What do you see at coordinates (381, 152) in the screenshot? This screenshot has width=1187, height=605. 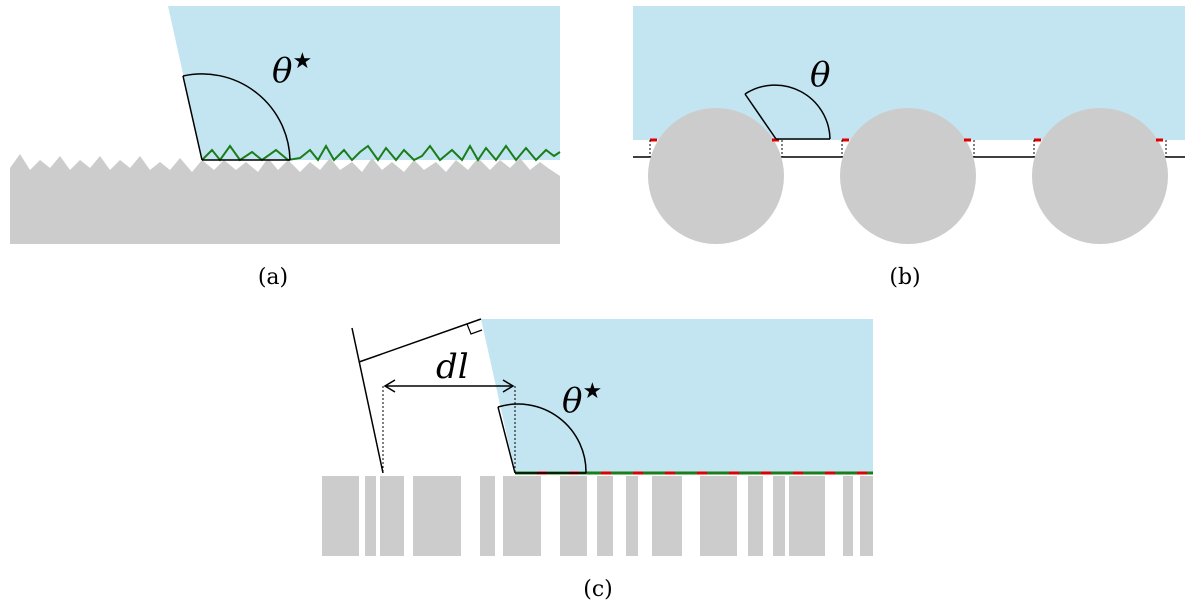 I see `rough-interface-a` at bounding box center [381, 152].